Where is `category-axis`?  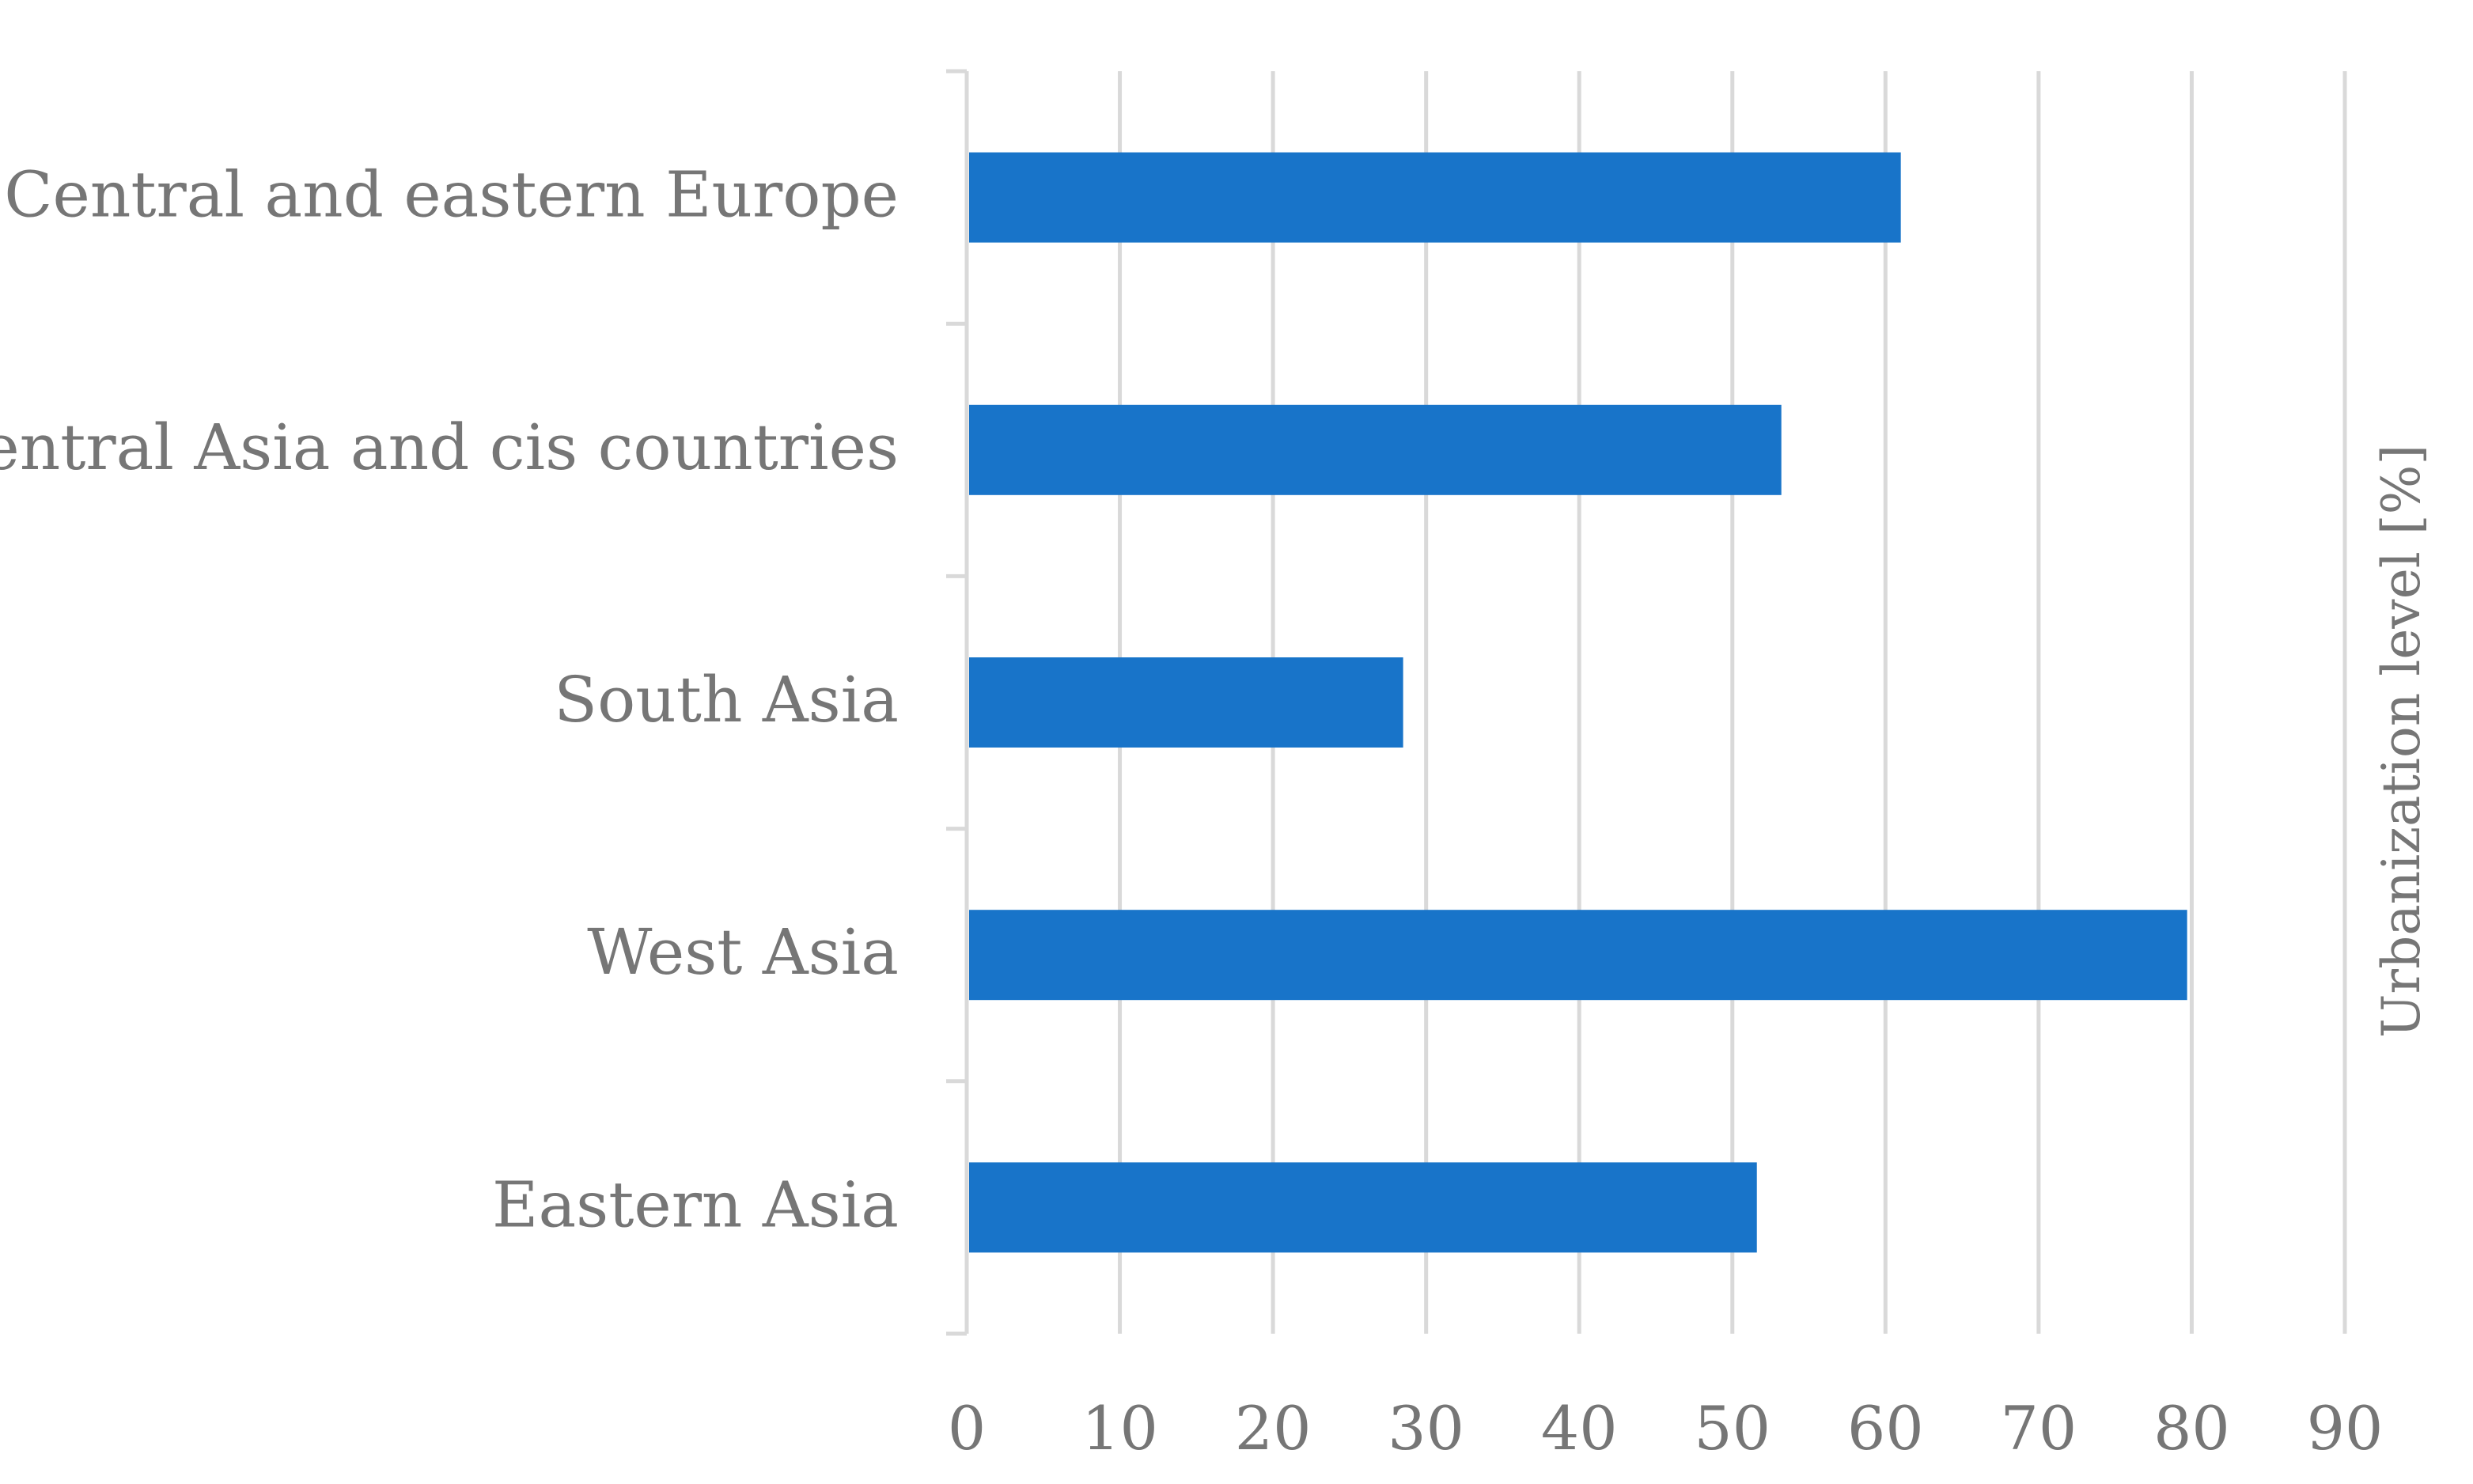 category-axis is located at coordinates (957, 702).